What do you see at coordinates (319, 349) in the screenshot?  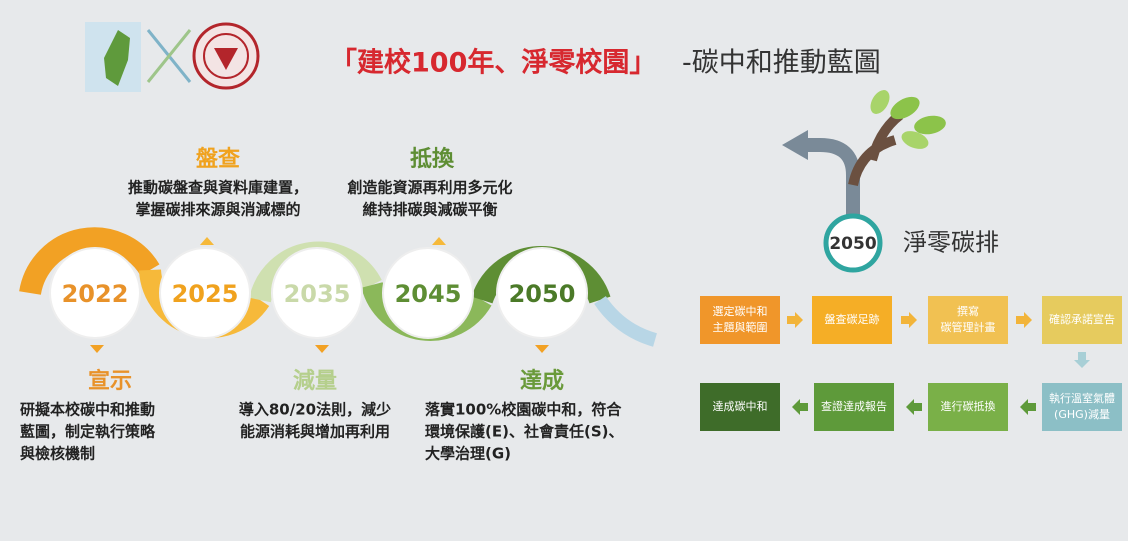 I see `pointer` at bounding box center [319, 349].